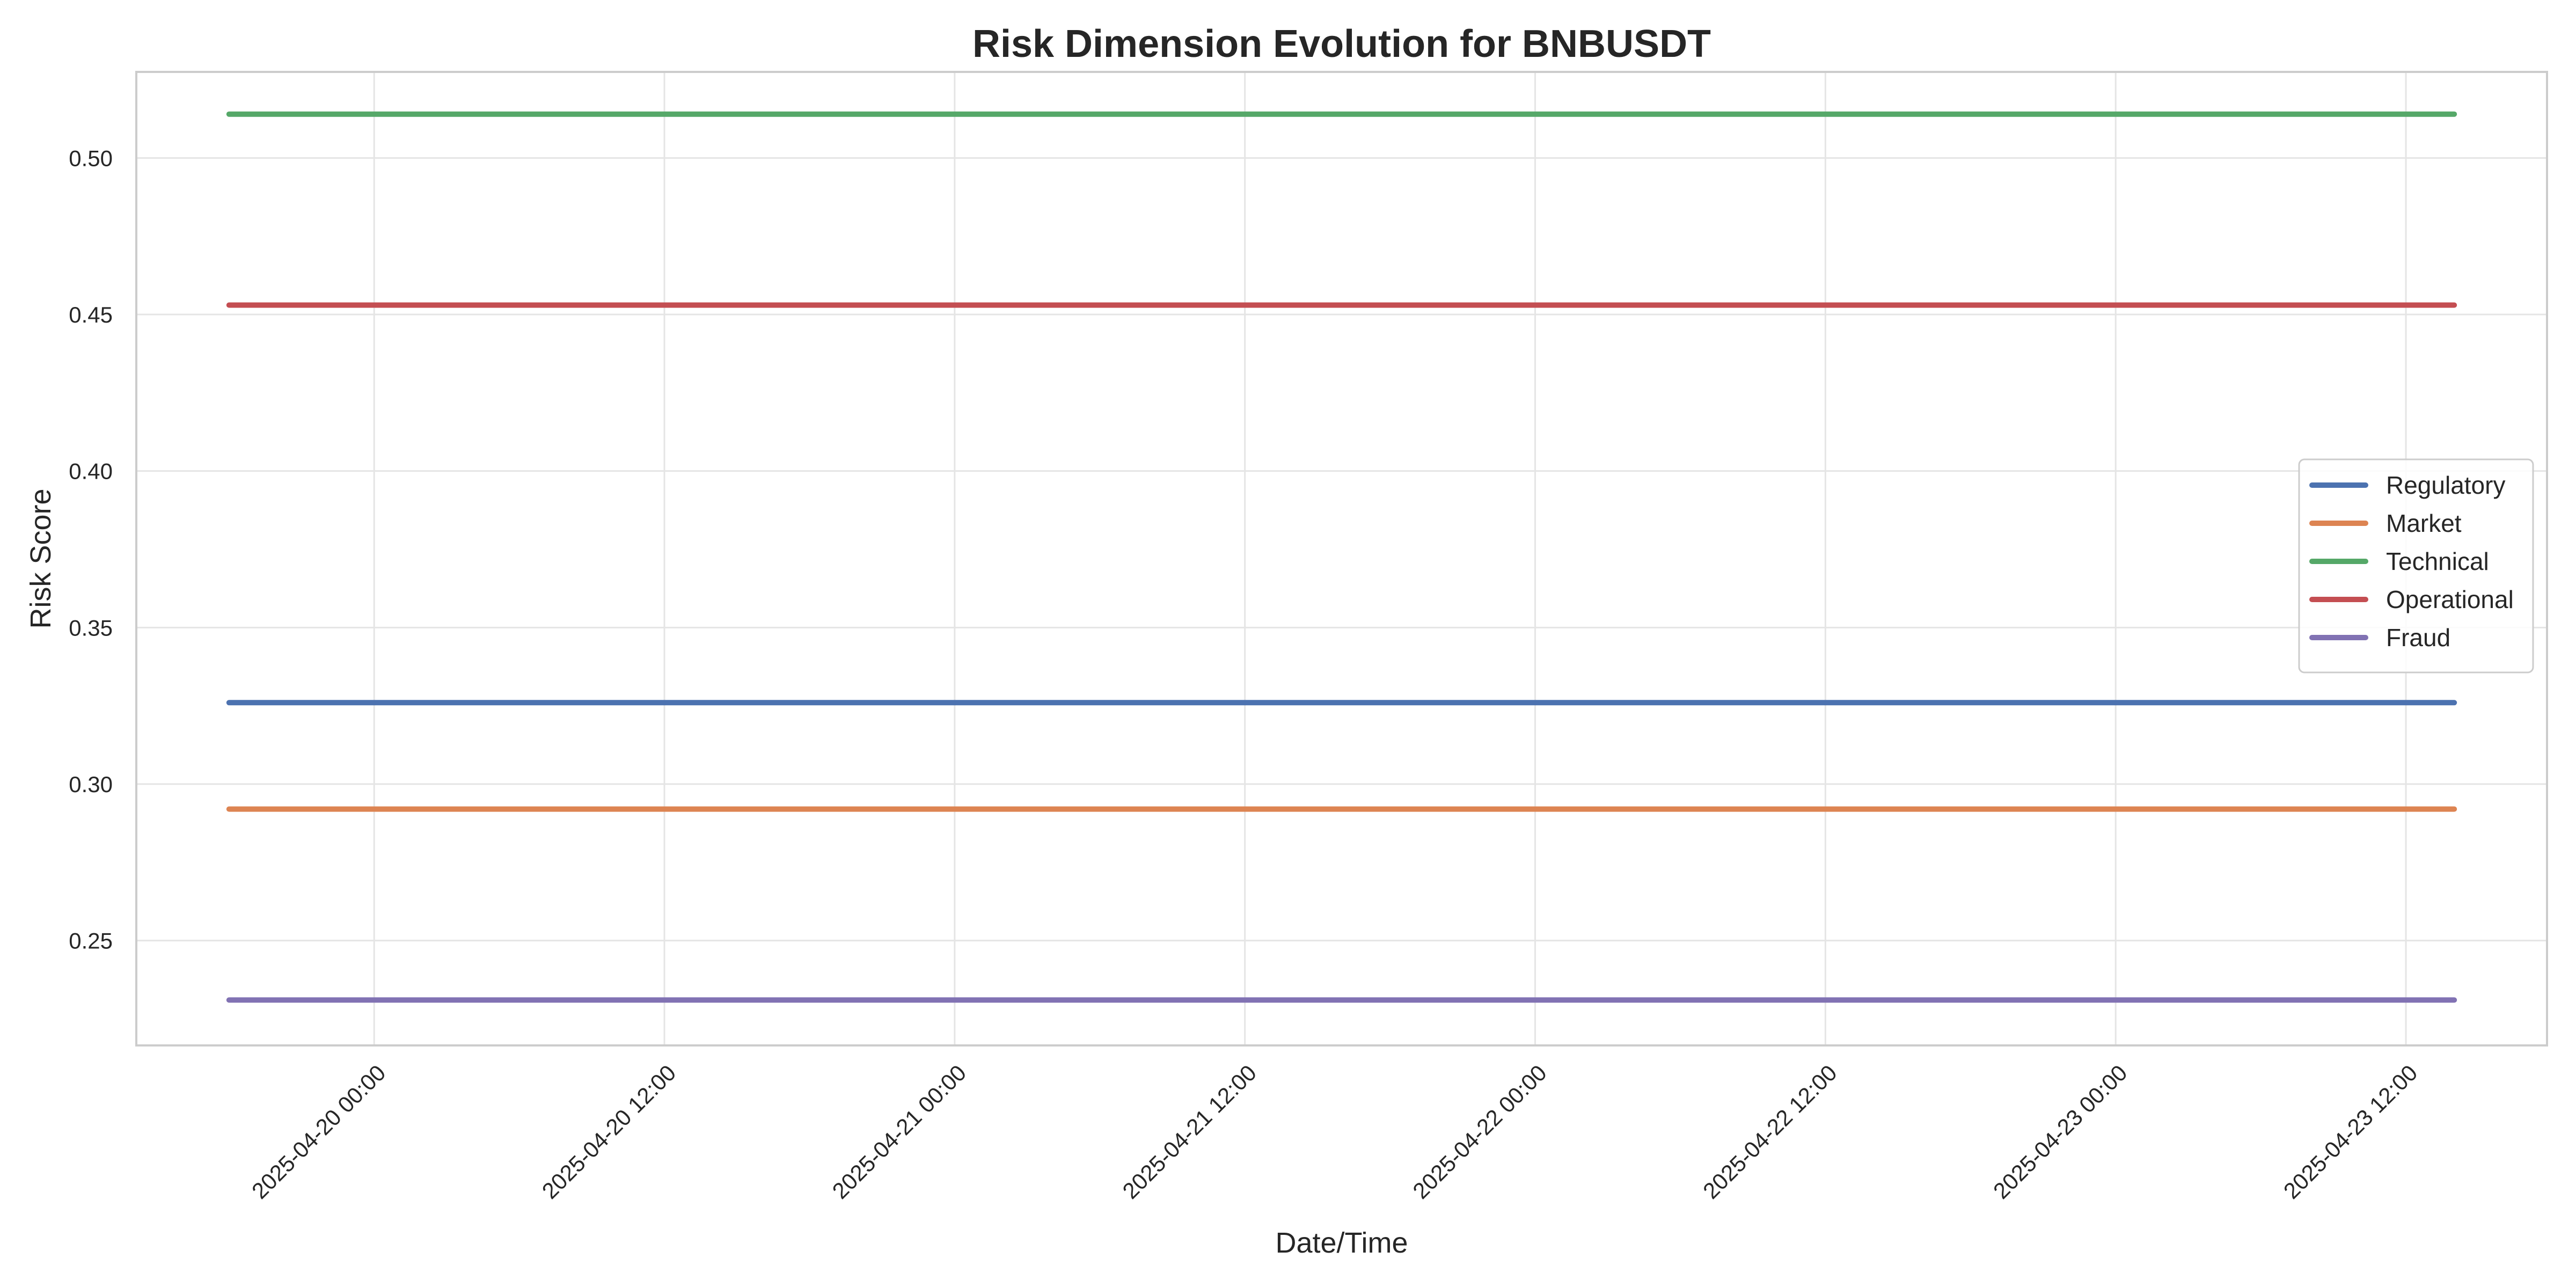 This screenshot has height=1288, width=2576. Describe the element at coordinates (2424, 523) in the screenshot. I see `legend-label: Market` at that location.